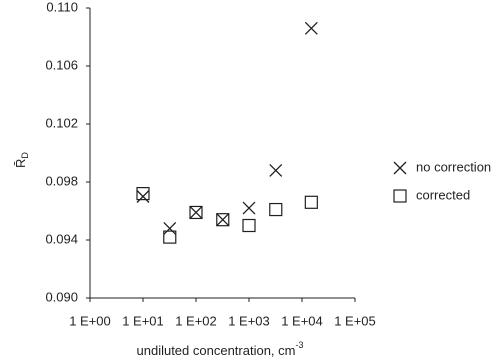 This screenshot has width=500, height=361. Describe the element at coordinates (21, 160) in the screenshot. I see `y-axis-title: R̄D` at that location.